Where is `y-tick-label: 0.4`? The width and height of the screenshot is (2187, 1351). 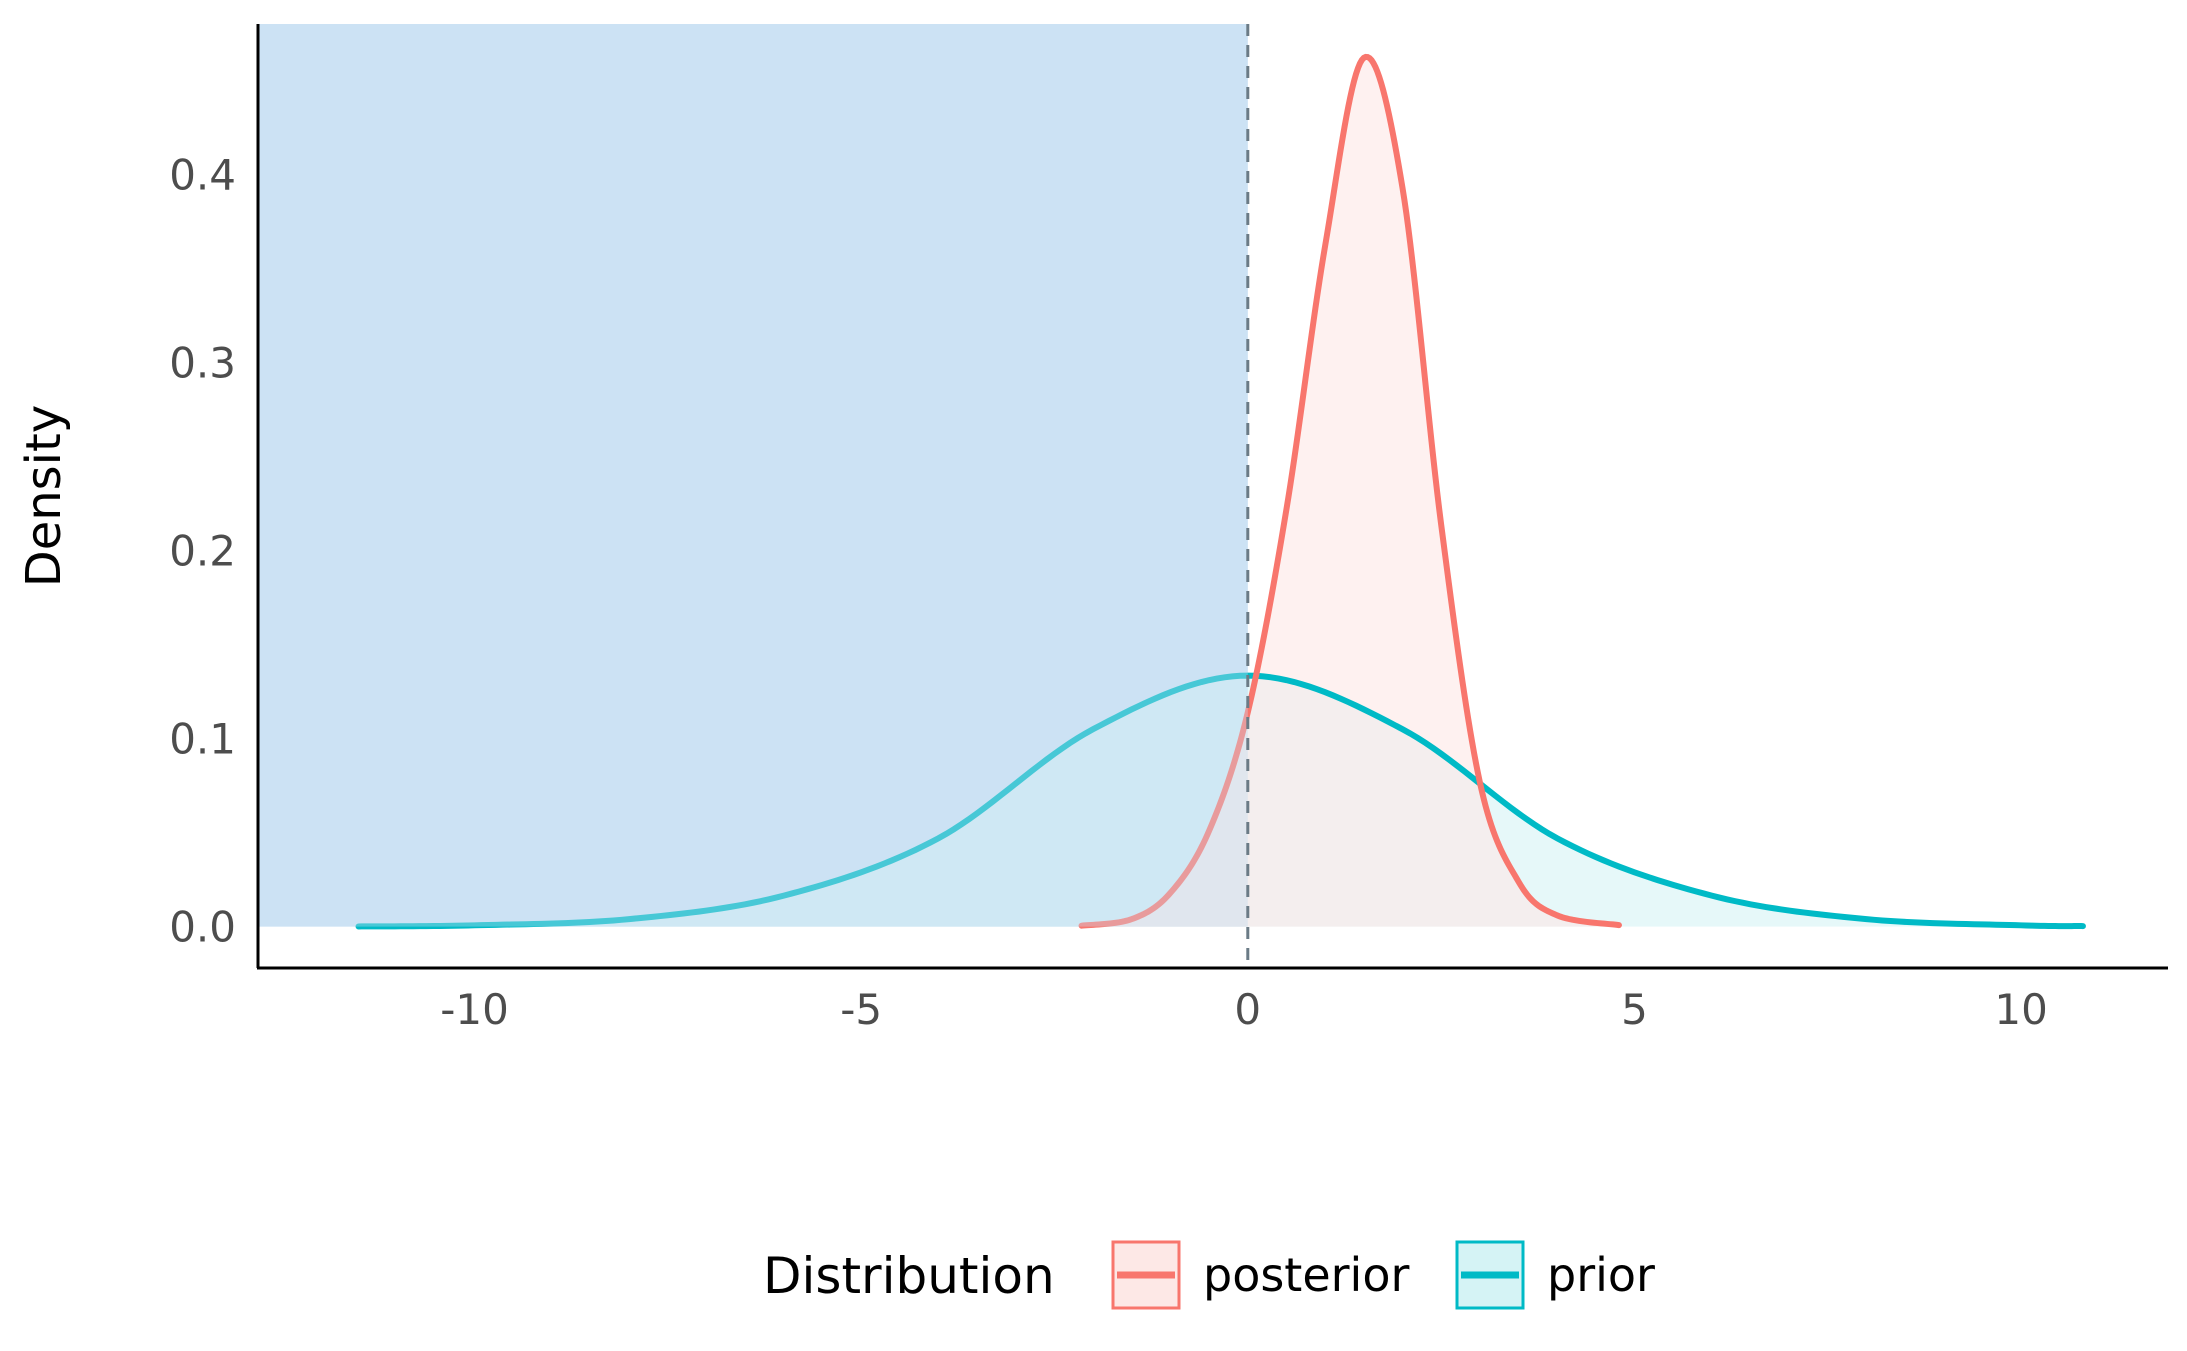 y-tick-label: 0.4 is located at coordinates (202, 174).